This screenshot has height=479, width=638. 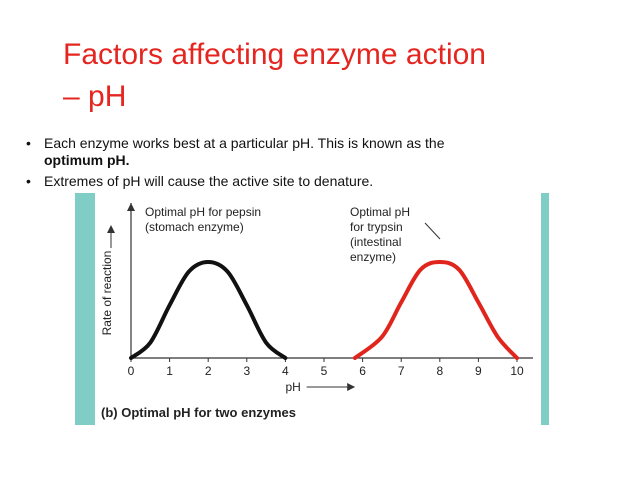 I want to click on pepsin-curve, so click(x=208, y=309).